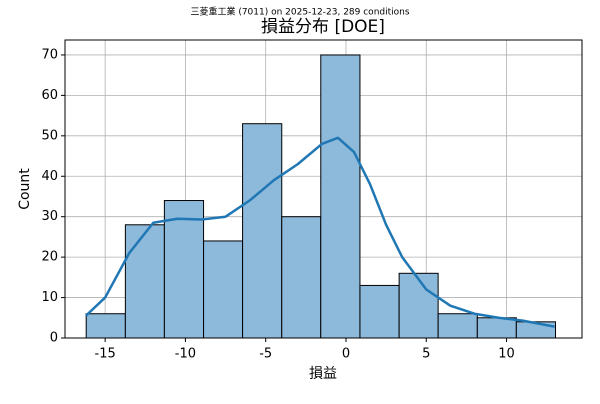  I want to click on chart-title: 損益分布 [DOE], so click(323, 27).